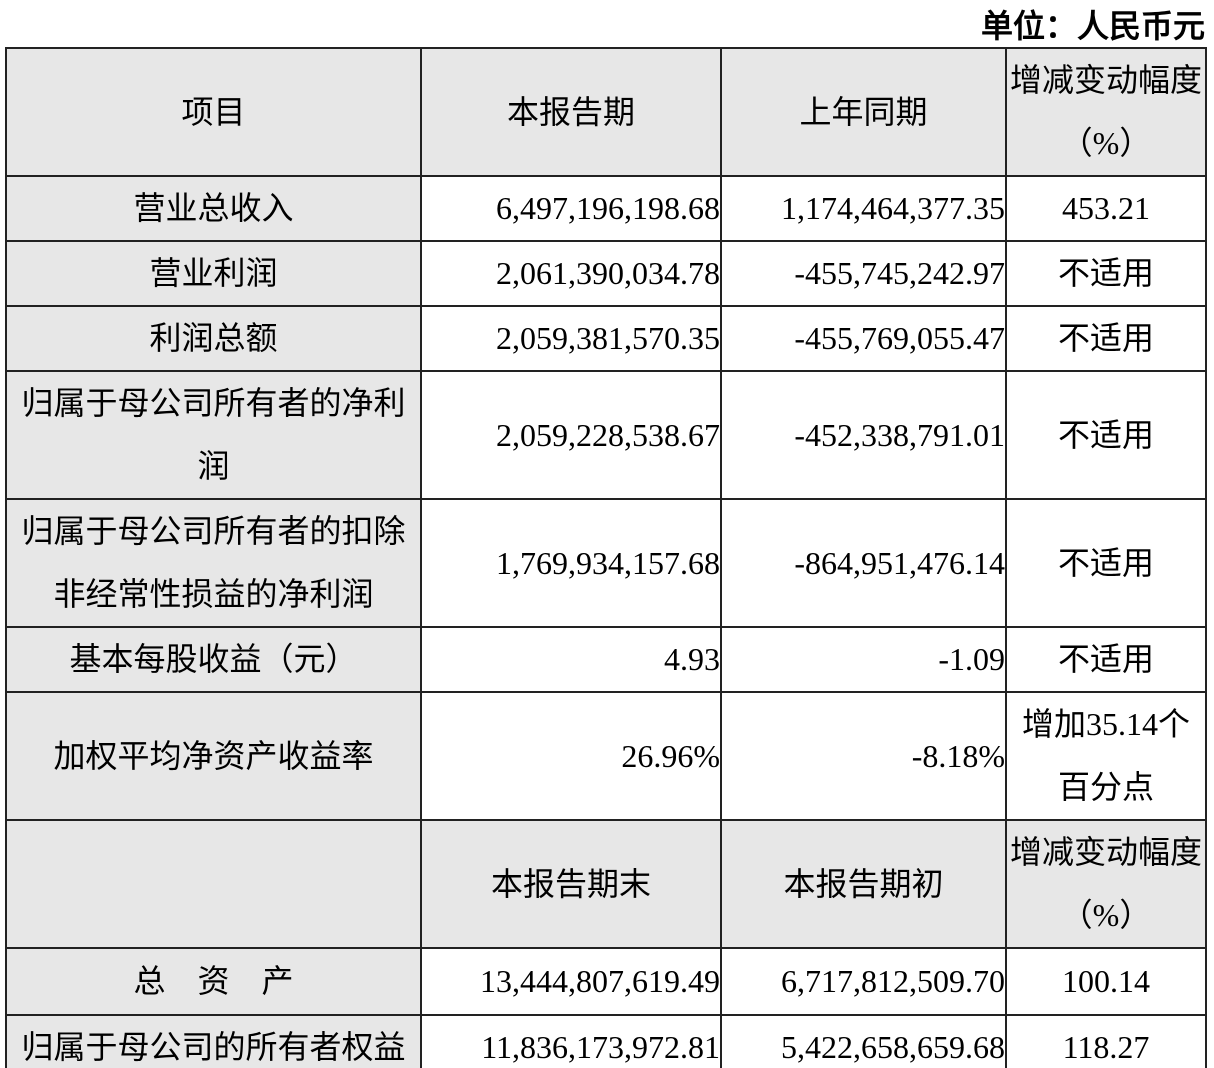  What do you see at coordinates (863, 884) in the screenshot?
I see `col-header-period-begin: 本报告期初` at bounding box center [863, 884].